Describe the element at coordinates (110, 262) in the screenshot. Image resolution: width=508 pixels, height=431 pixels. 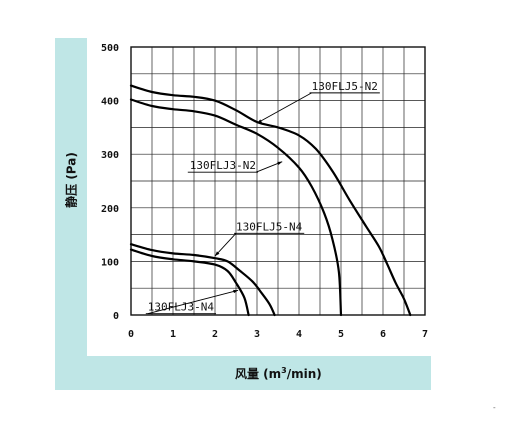
I see `y-tick-label: 100` at that location.